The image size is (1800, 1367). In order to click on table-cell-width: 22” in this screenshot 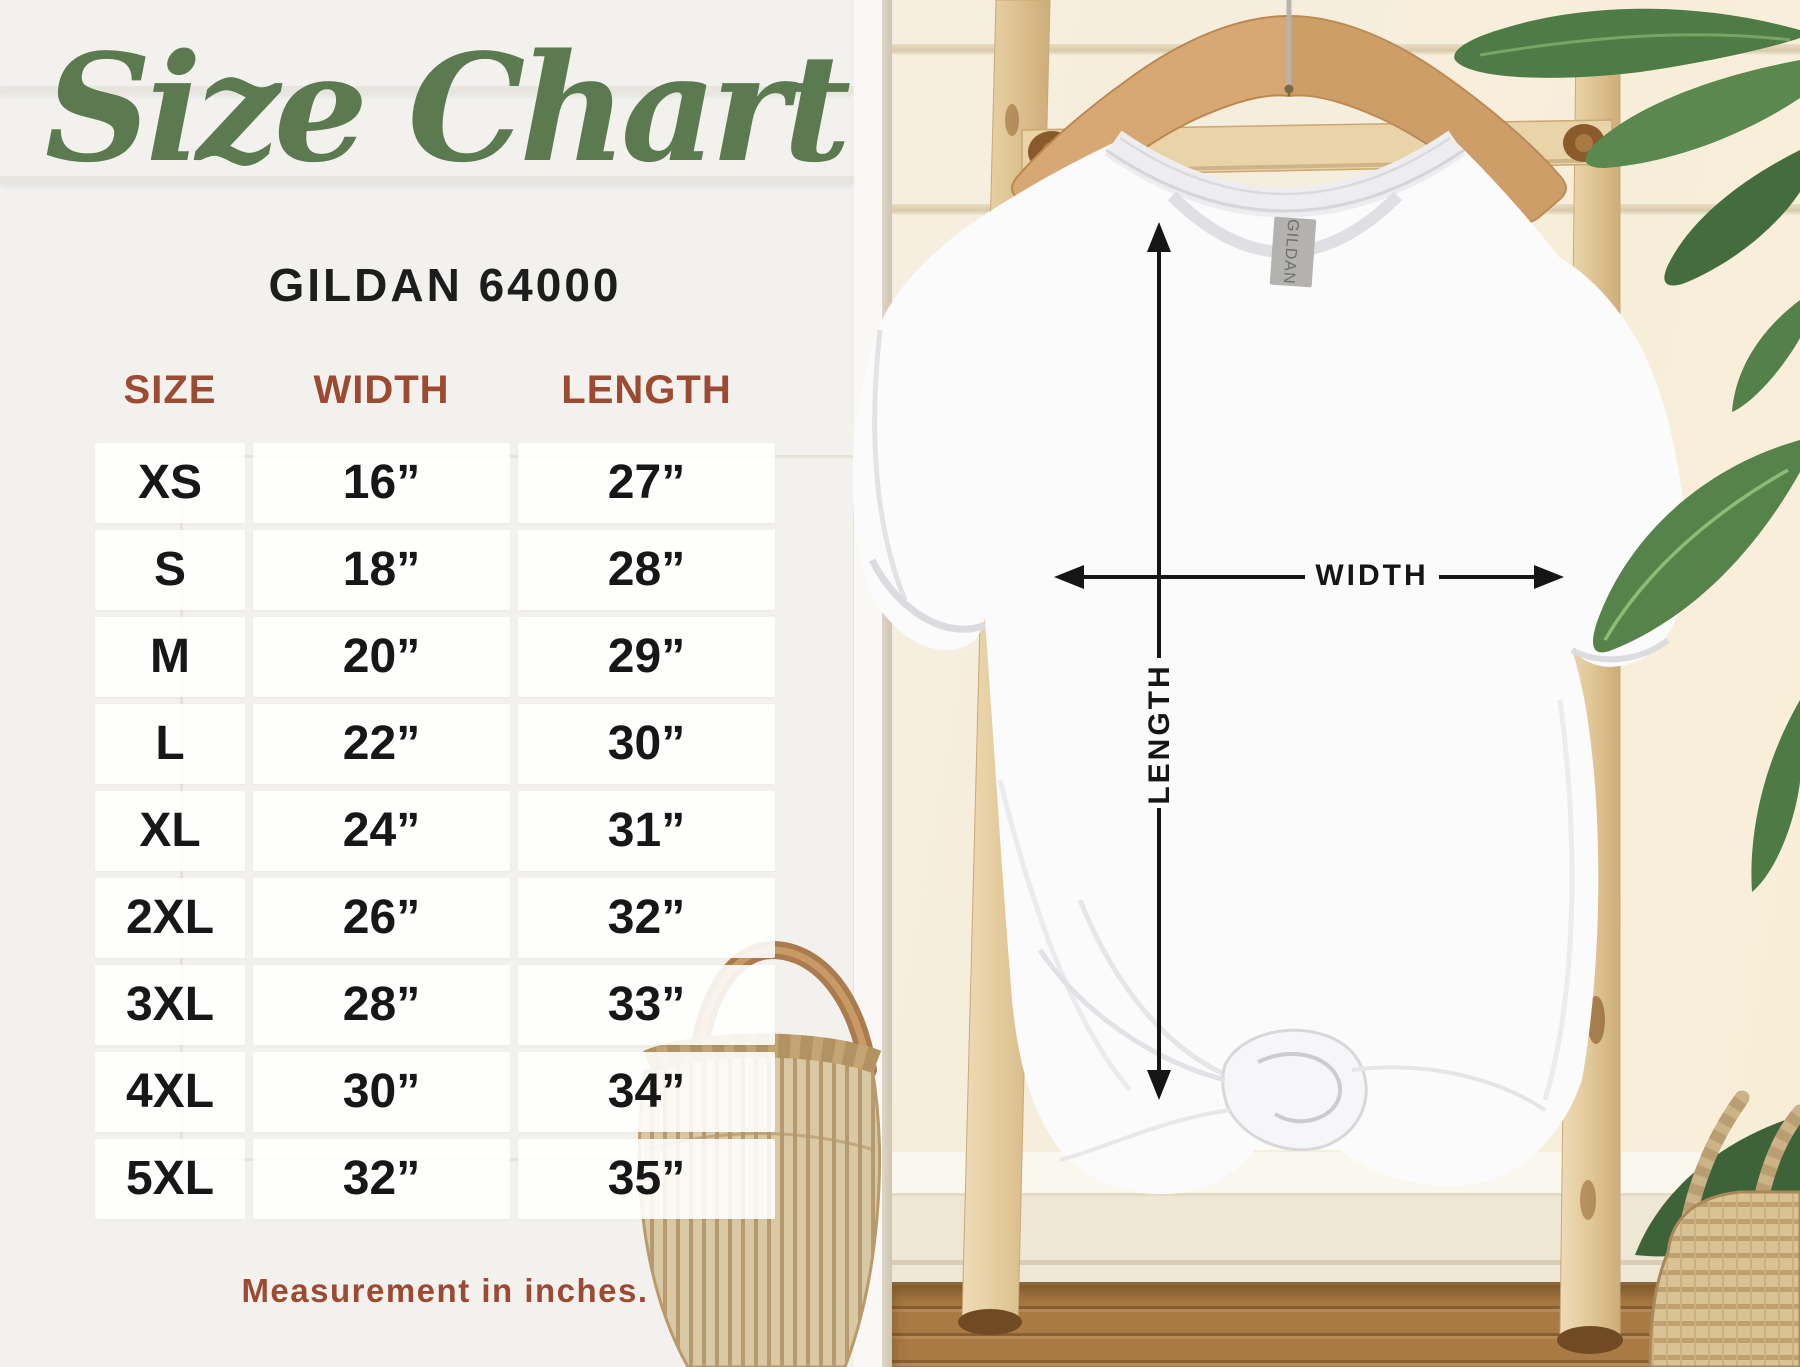, I will do `click(381, 744)`.